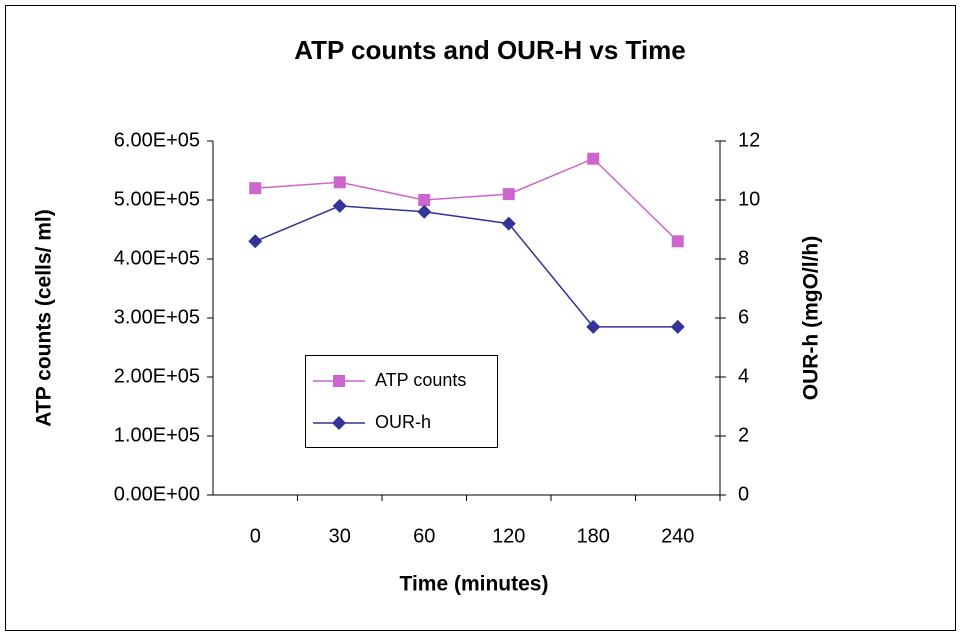 This screenshot has width=961, height=635. What do you see at coordinates (743, 435) in the screenshot?
I see `y2-tick-label: 2` at bounding box center [743, 435].